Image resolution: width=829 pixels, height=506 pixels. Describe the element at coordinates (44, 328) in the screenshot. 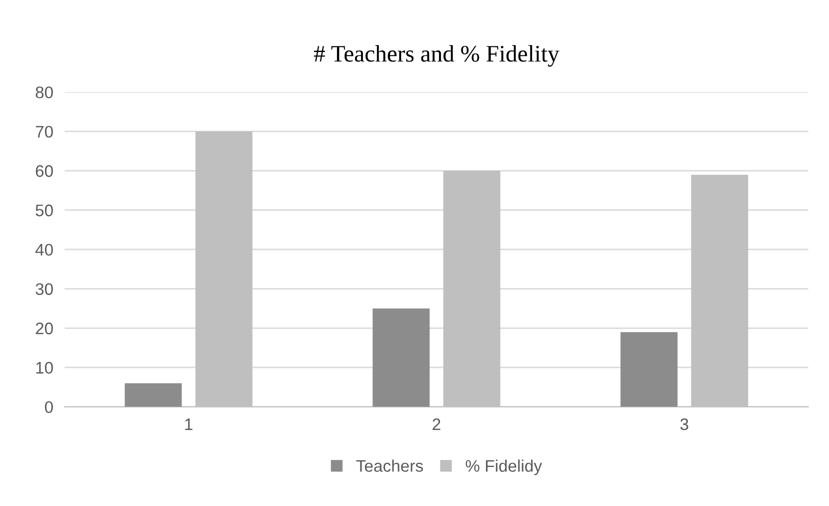

I see `y-tick-label: 20` at that location.